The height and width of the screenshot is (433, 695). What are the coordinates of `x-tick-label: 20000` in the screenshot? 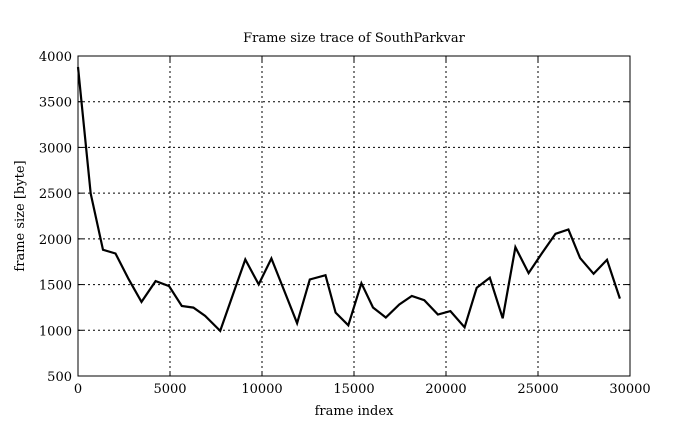 It's located at (445, 389).